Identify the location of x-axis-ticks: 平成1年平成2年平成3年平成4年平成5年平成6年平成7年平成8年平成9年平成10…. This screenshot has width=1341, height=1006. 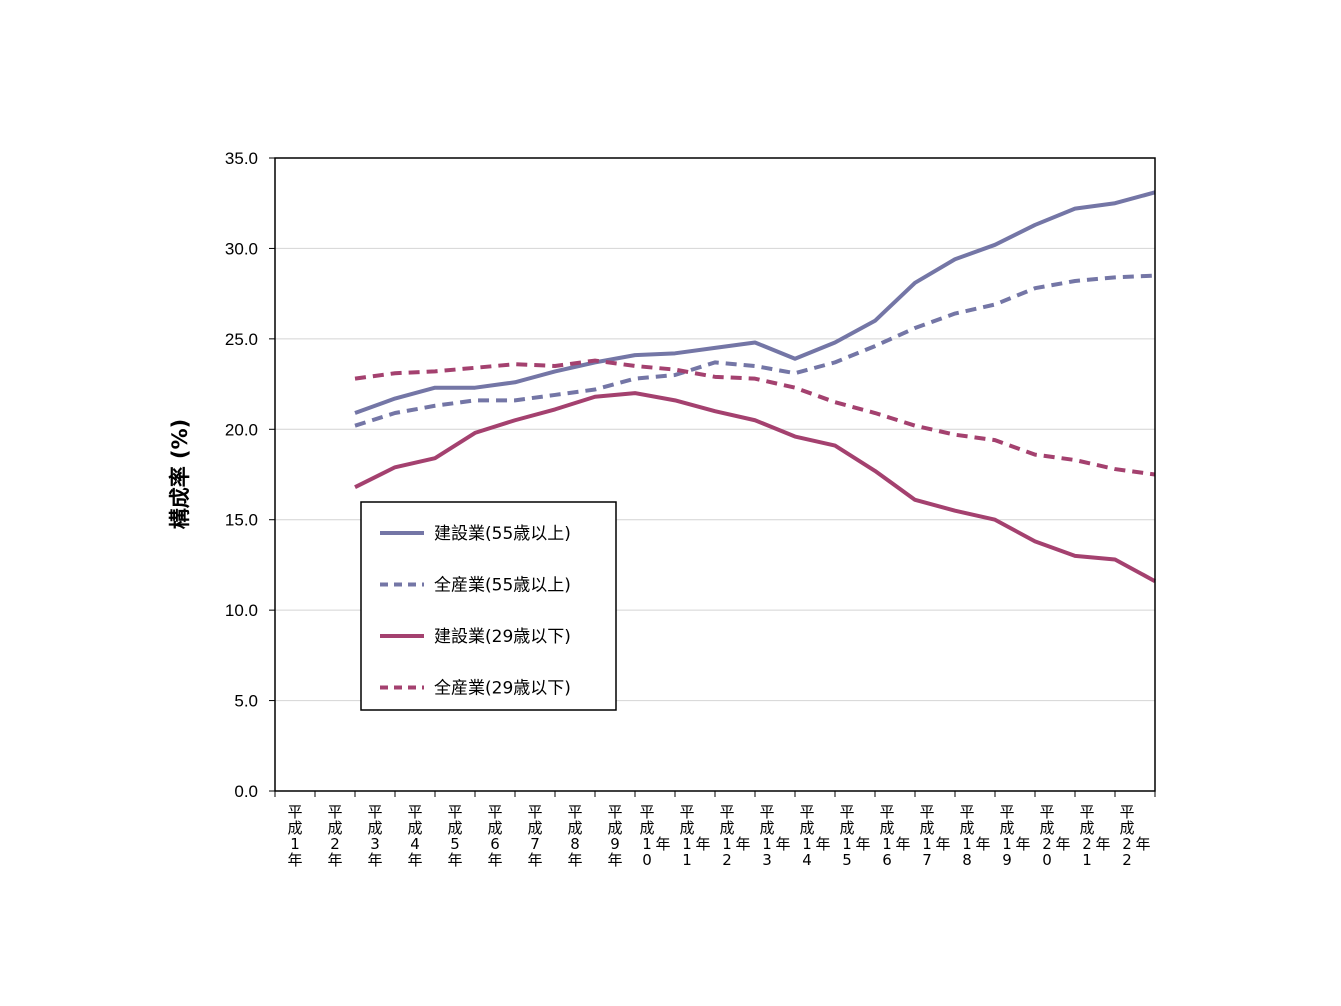
(715, 830).